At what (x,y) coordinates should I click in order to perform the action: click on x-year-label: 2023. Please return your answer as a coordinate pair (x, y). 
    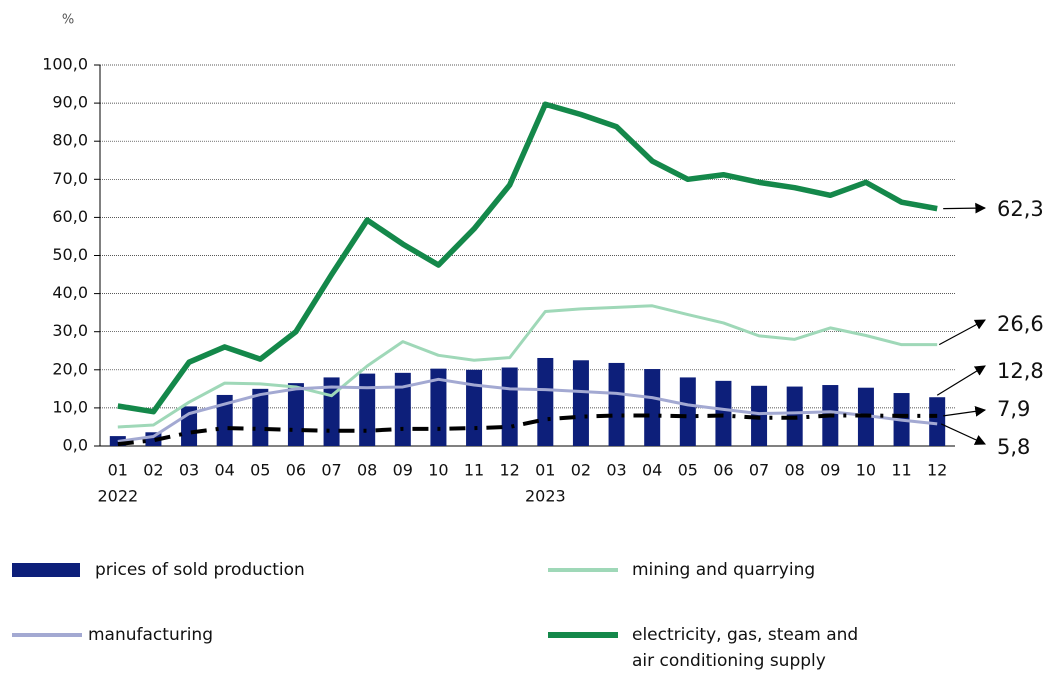
    Looking at the image, I should click on (545, 496).